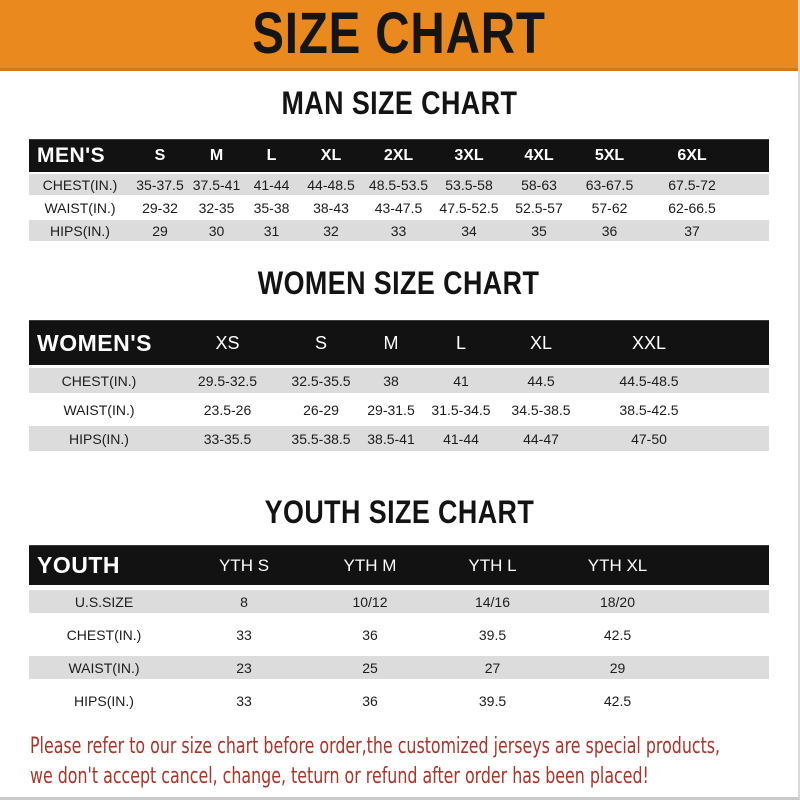  I want to click on size-value: 27, so click(492, 667).